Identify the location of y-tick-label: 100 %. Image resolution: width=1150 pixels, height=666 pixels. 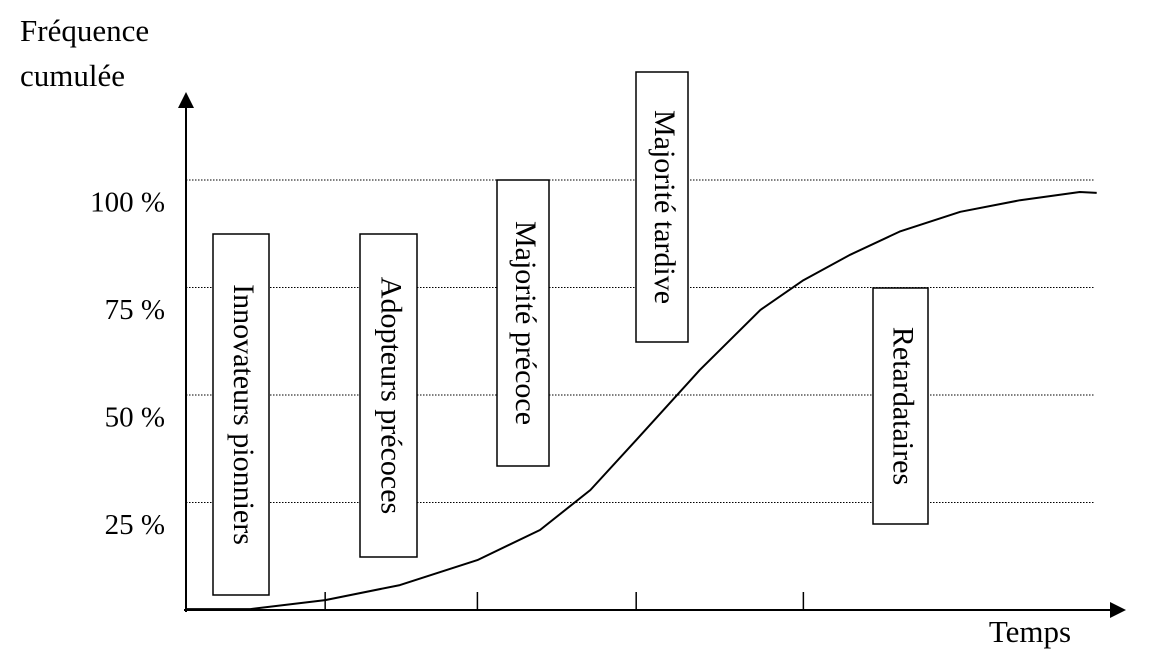
(127, 203).